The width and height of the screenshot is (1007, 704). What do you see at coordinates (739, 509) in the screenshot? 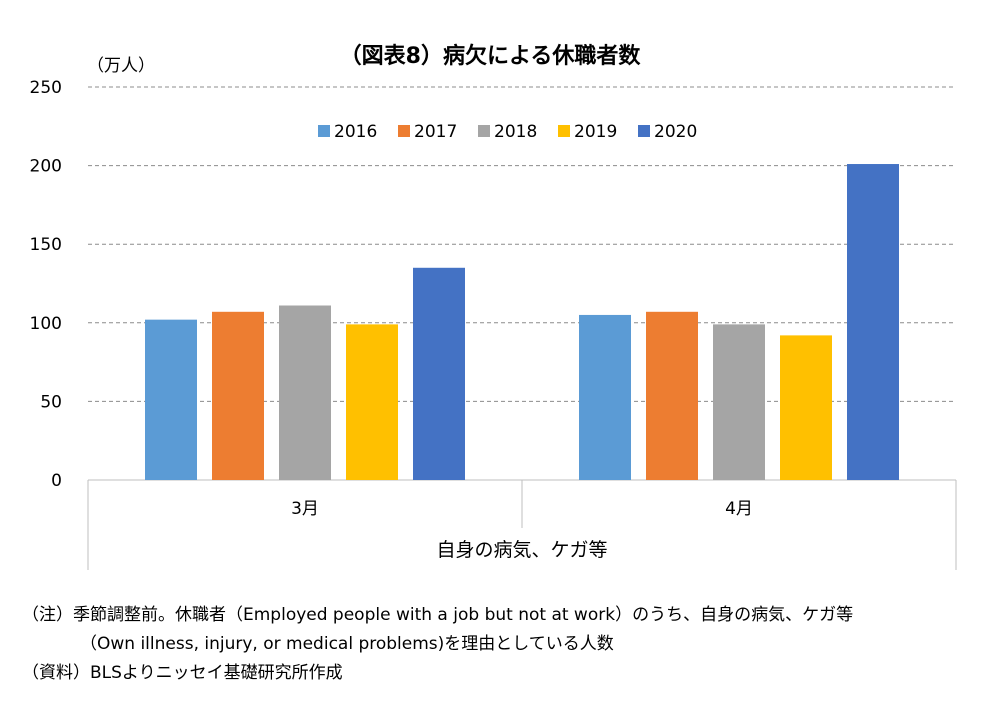
I see `x-tick-label: 4月` at bounding box center [739, 509].